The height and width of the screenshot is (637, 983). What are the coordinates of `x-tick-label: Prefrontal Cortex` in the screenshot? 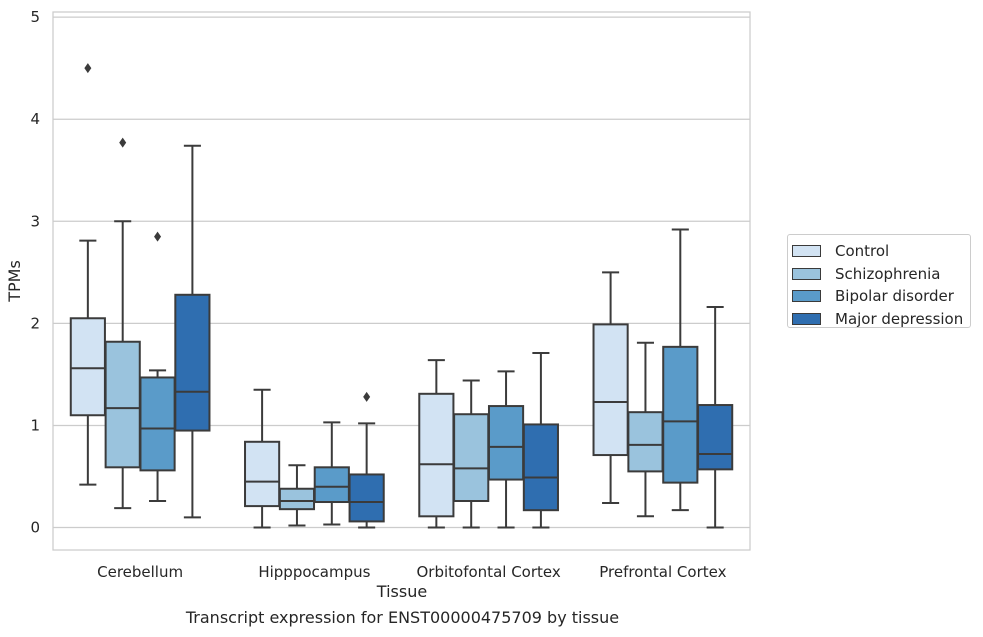 It's located at (662, 572).